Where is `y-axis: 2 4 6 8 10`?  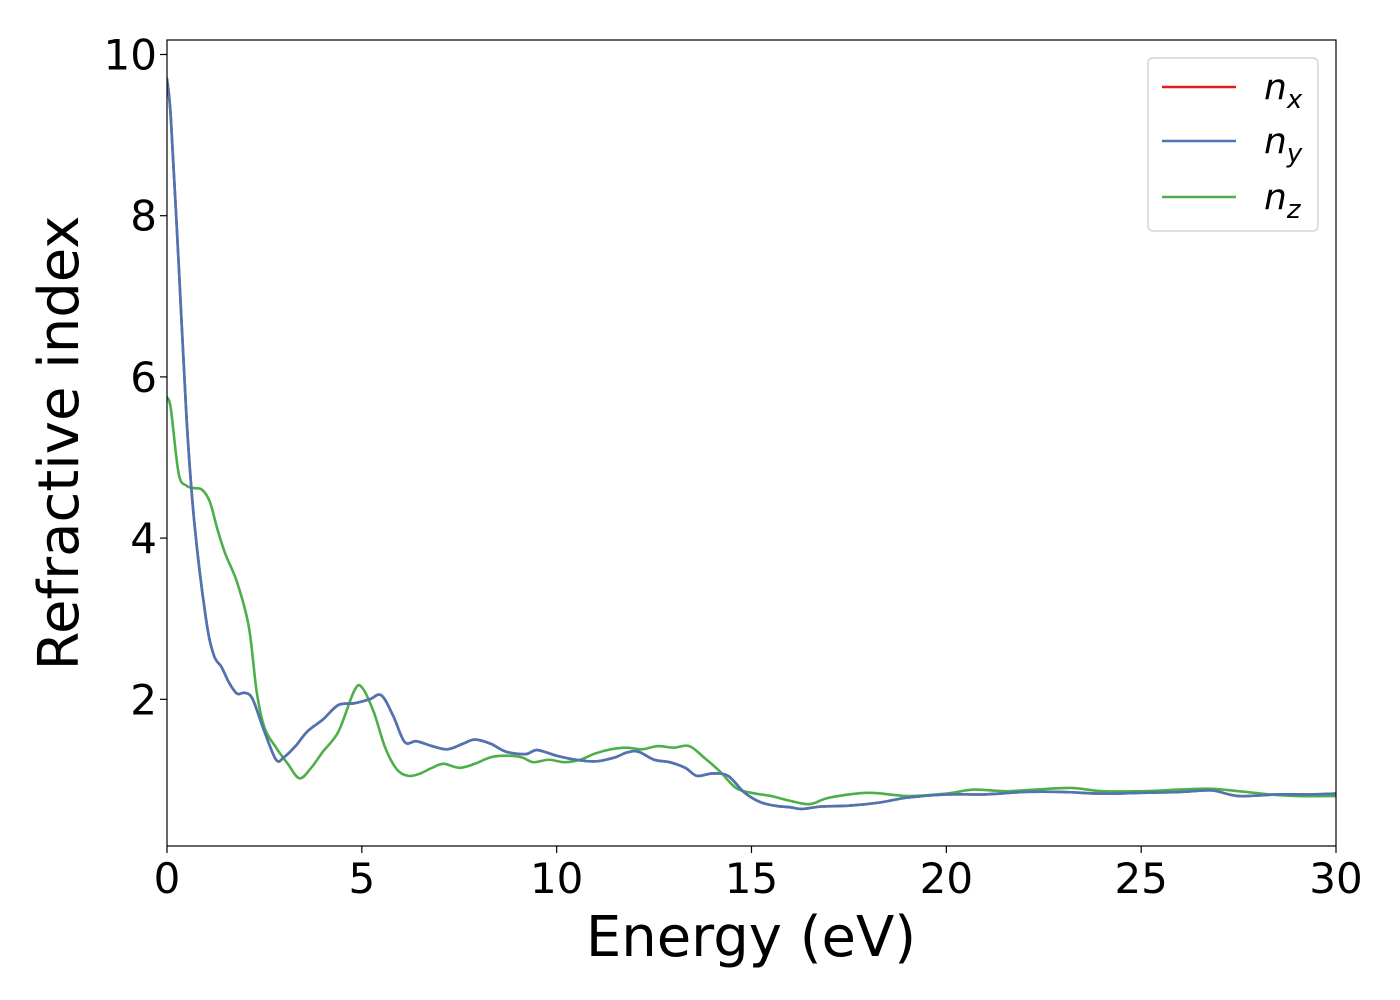 y-axis: 2 4 6 8 10 is located at coordinates (135, 377).